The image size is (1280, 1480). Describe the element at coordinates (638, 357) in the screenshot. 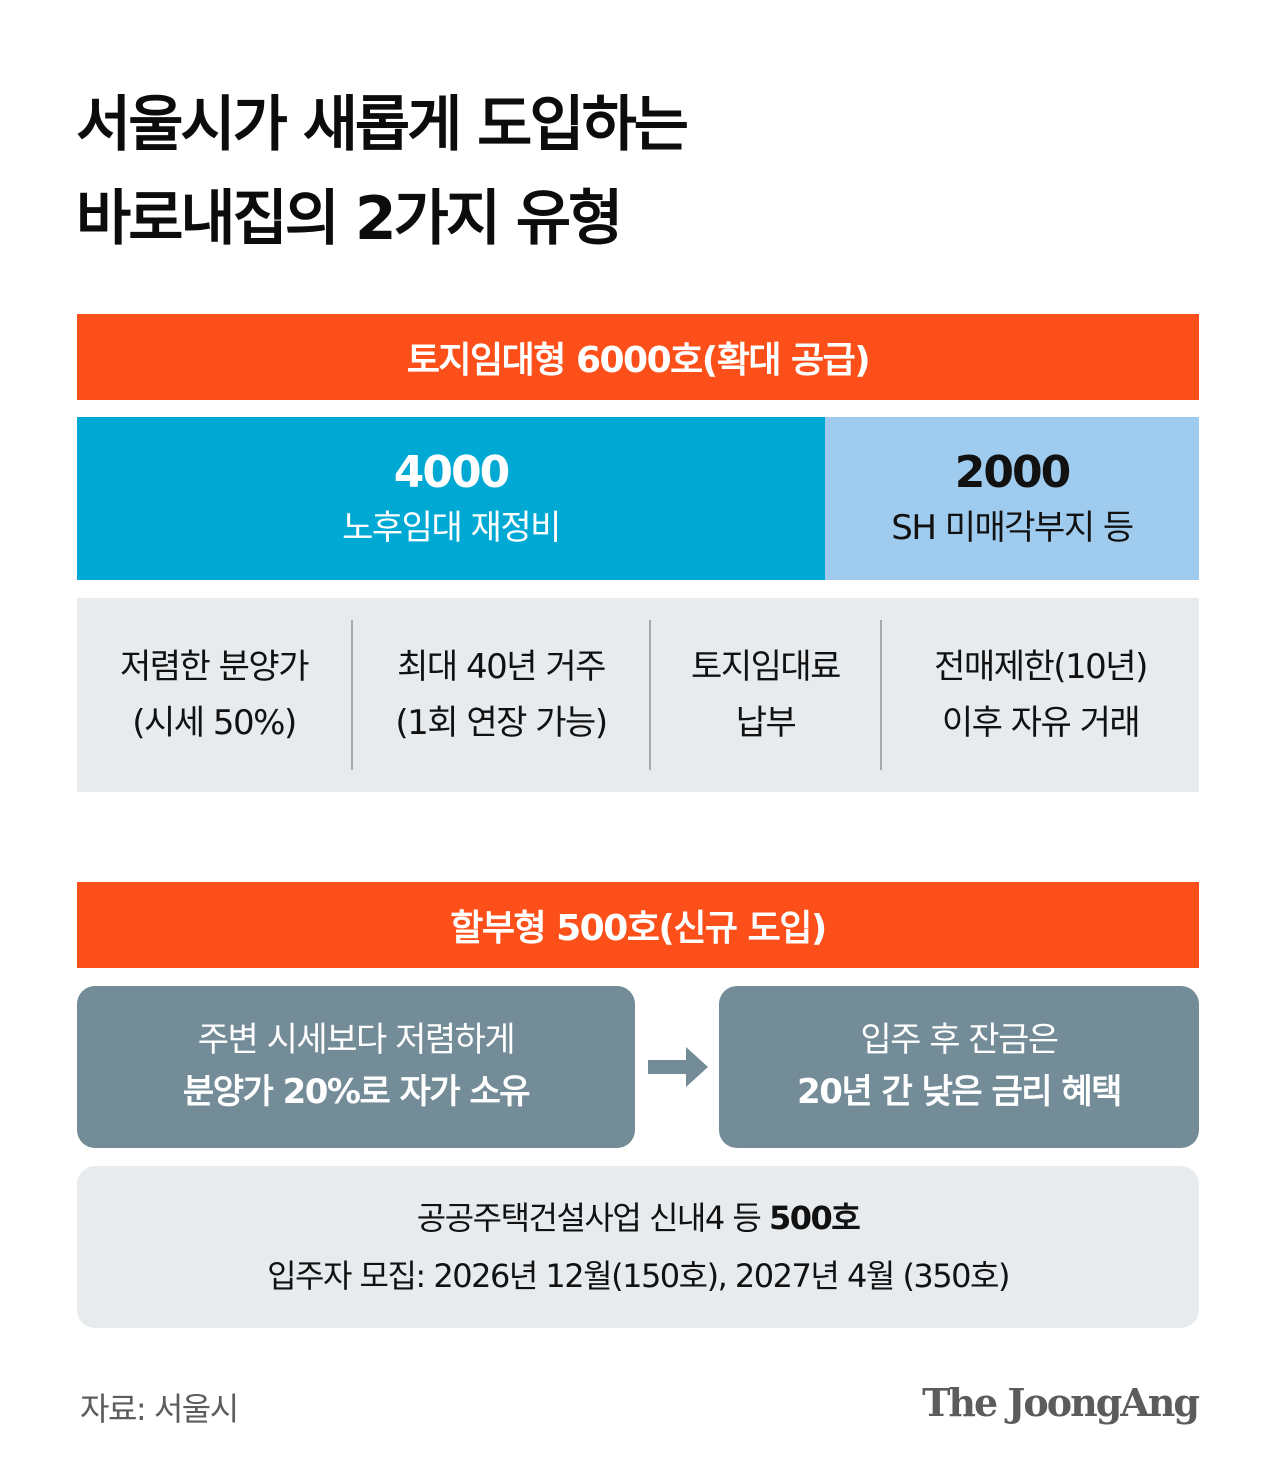

I see `land-lease-type-header: 토지임대형 6000호(확대 공급)` at that location.